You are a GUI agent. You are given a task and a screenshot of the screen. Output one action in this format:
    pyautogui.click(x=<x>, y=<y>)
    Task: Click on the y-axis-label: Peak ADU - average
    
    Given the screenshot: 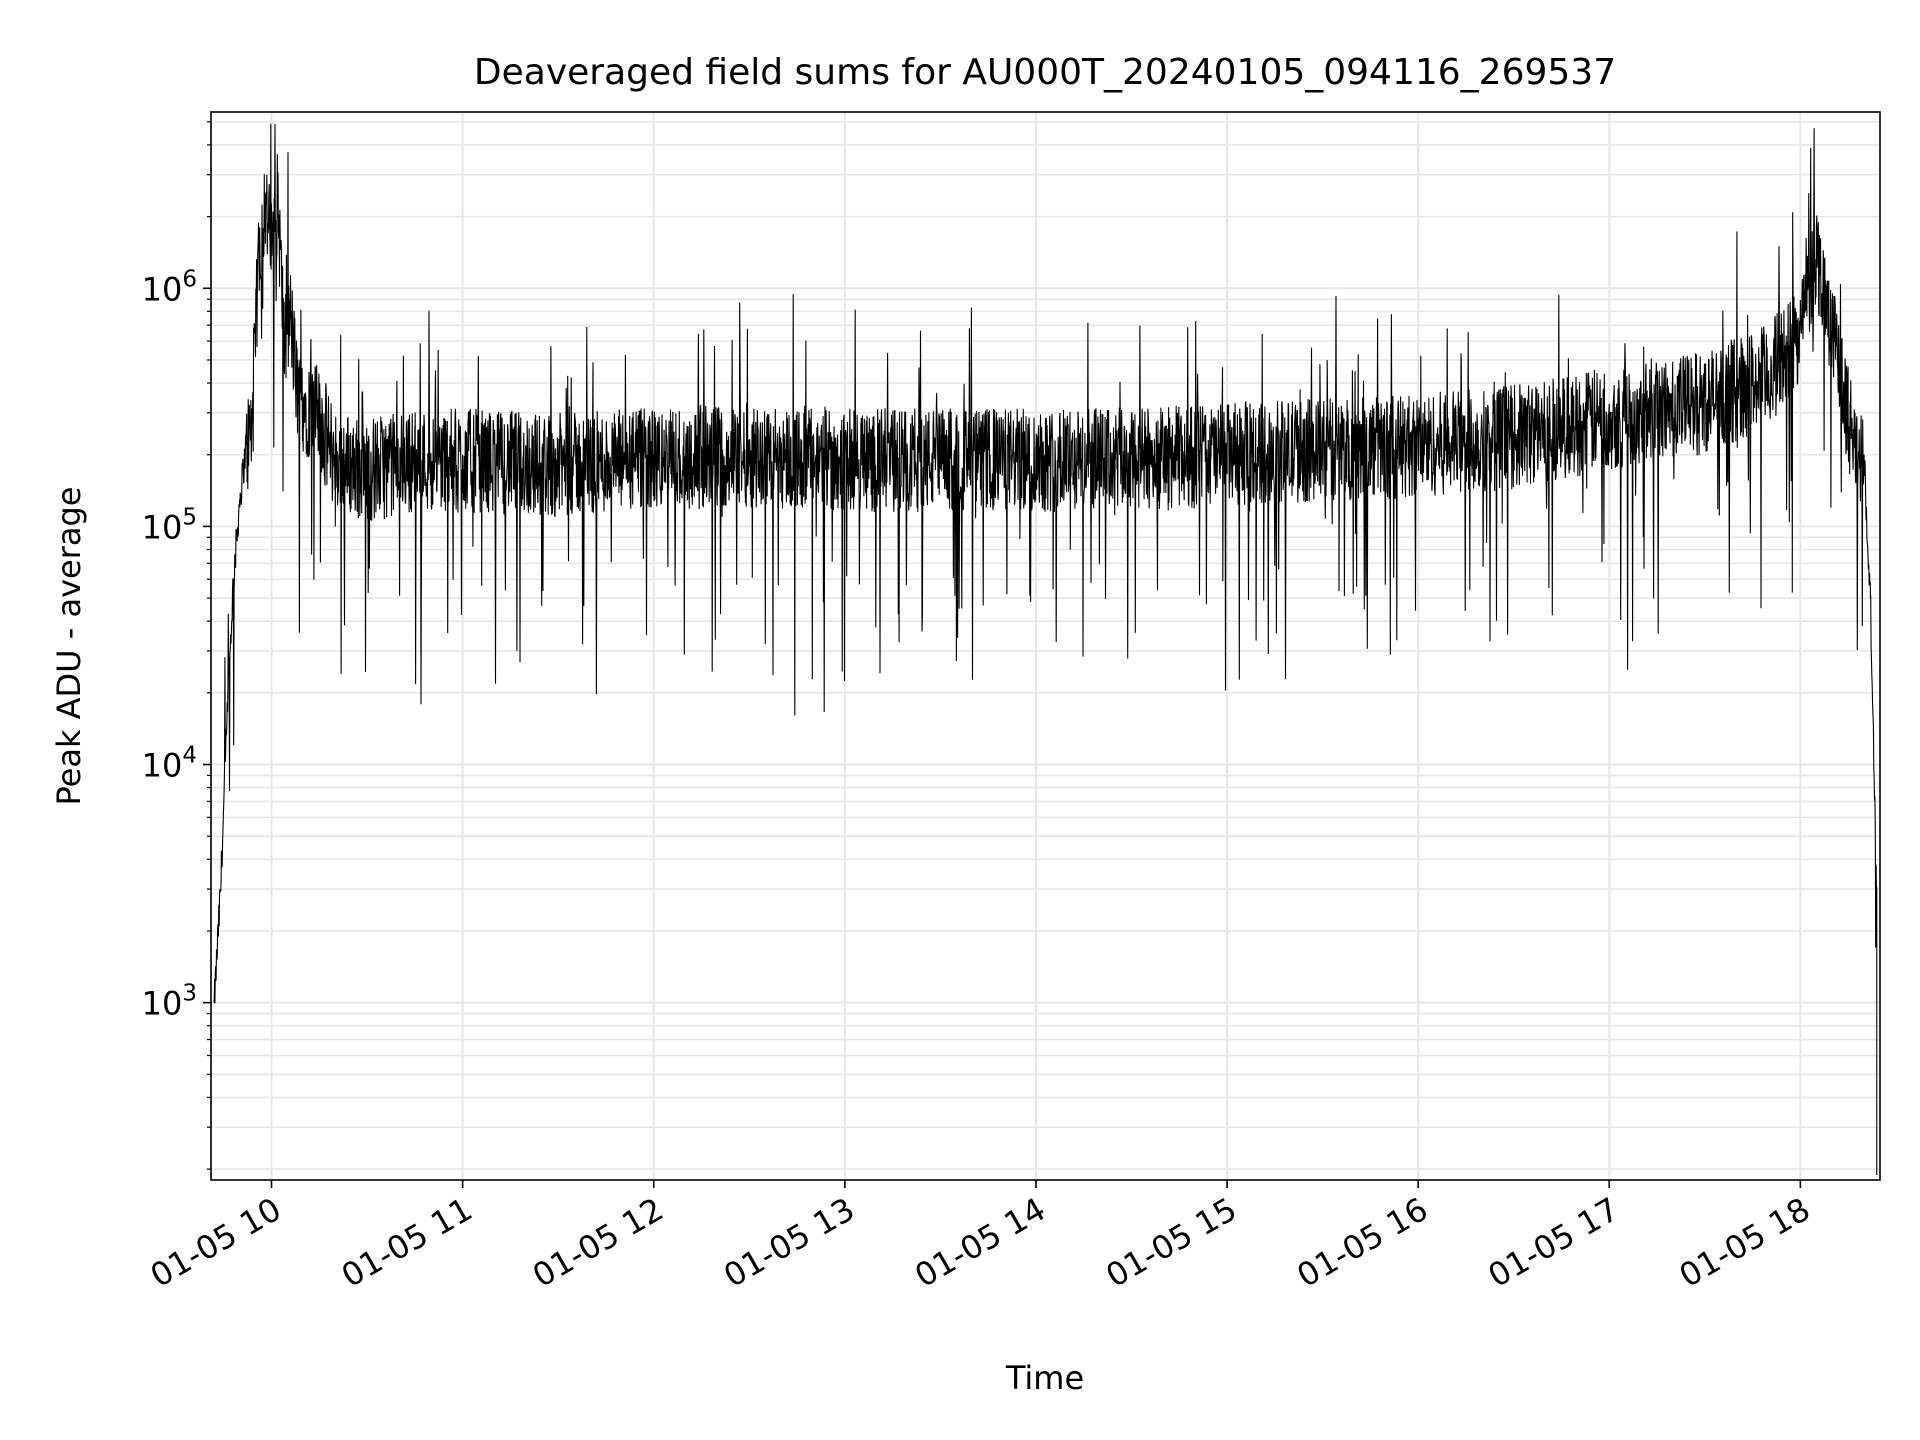 What is the action you would take?
    pyautogui.click(x=69, y=646)
    